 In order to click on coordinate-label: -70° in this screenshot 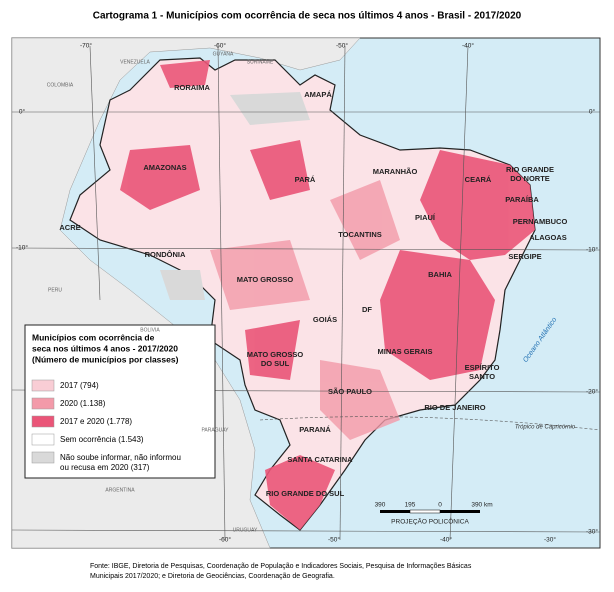, I will do `click(86, 46)`.